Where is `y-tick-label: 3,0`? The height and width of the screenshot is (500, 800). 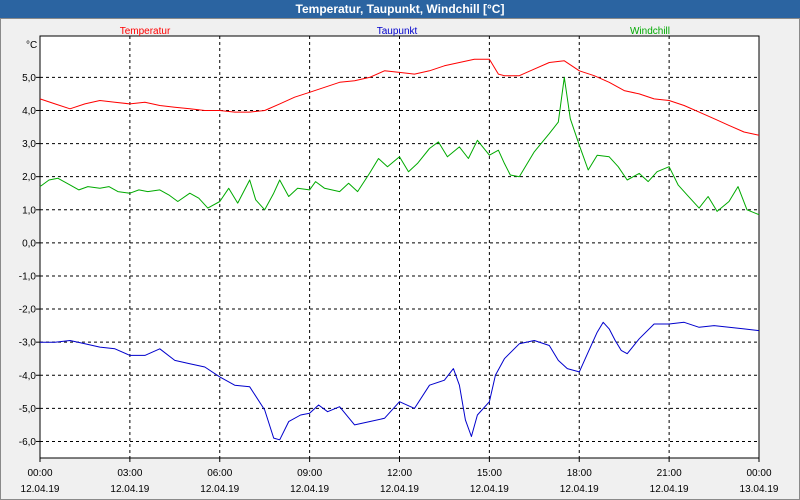 y-tick-label: 3,0 is located at coordinates (29, 144).